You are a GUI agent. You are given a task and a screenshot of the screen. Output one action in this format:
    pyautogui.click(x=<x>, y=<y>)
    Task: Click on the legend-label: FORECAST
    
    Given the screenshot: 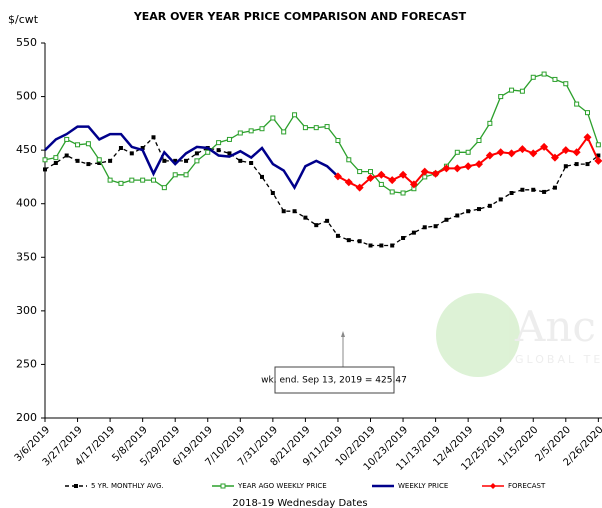 What is the action you would take?
    pyautogui.click(x=527, y=486)
    